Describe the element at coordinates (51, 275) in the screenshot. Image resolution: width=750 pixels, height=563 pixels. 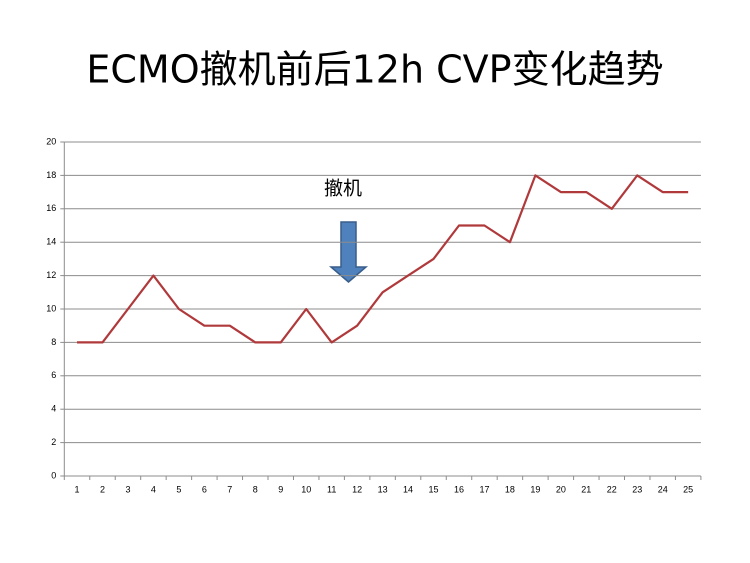
I see `y-tick-label: 12` at that location.